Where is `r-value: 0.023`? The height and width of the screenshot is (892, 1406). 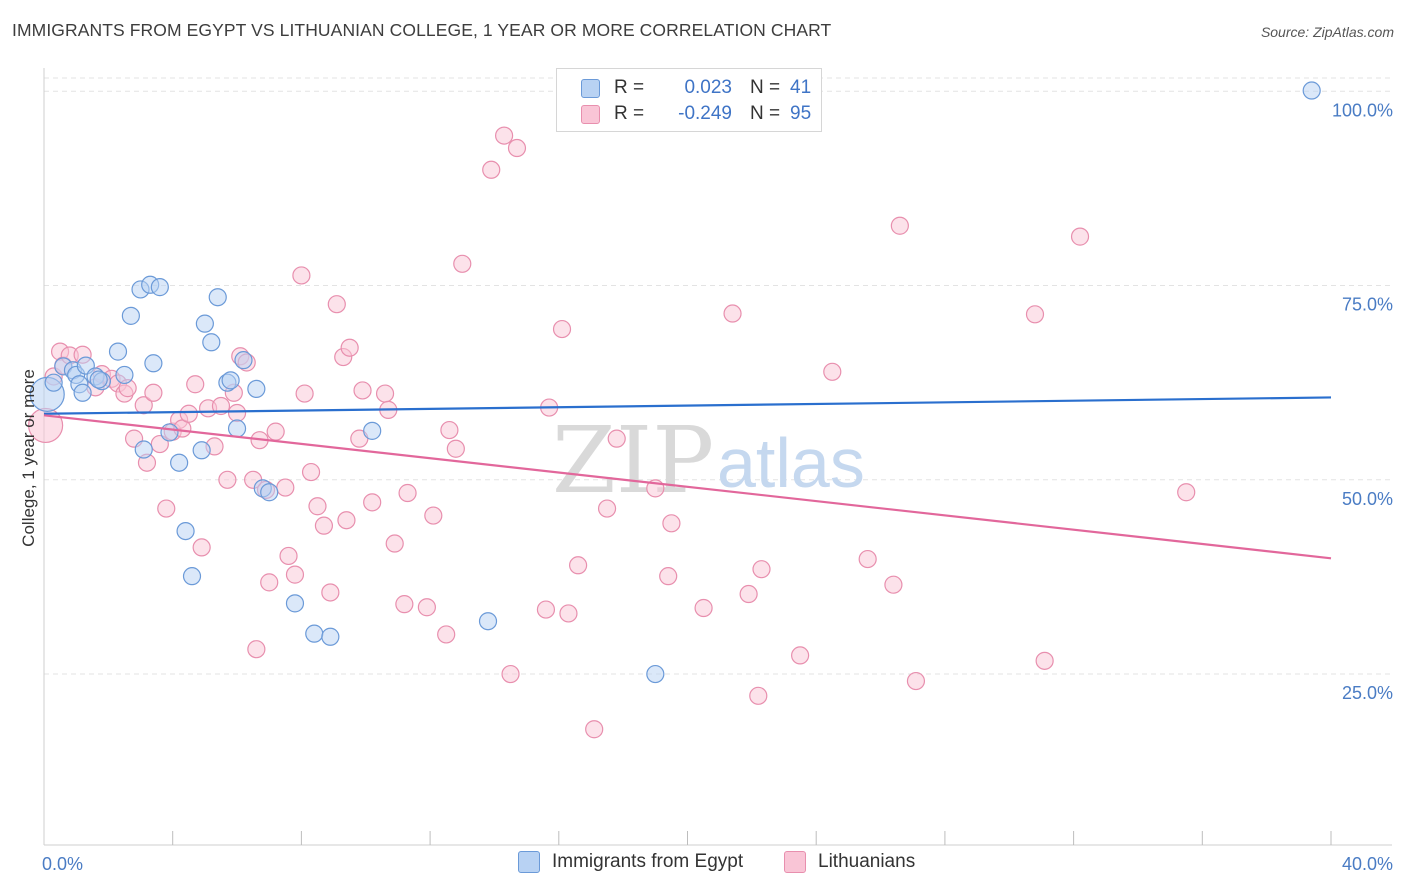 r-value: 0.023 is located at coordinates (708, 87).